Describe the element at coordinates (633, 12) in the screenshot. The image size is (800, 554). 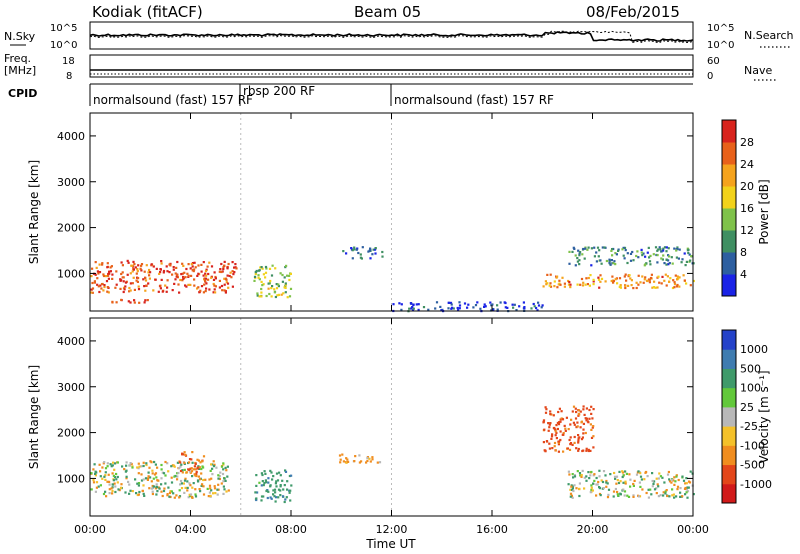
I see `date-title: 08/Feb/2015` at that location.